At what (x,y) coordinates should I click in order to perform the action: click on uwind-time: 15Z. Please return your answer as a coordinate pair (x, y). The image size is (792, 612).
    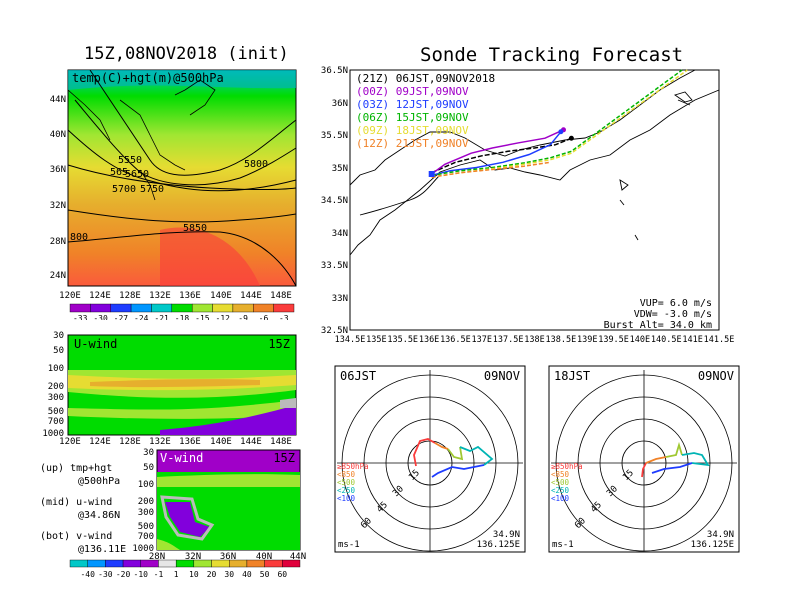
    Looking at the image, I should click on (279, 344).